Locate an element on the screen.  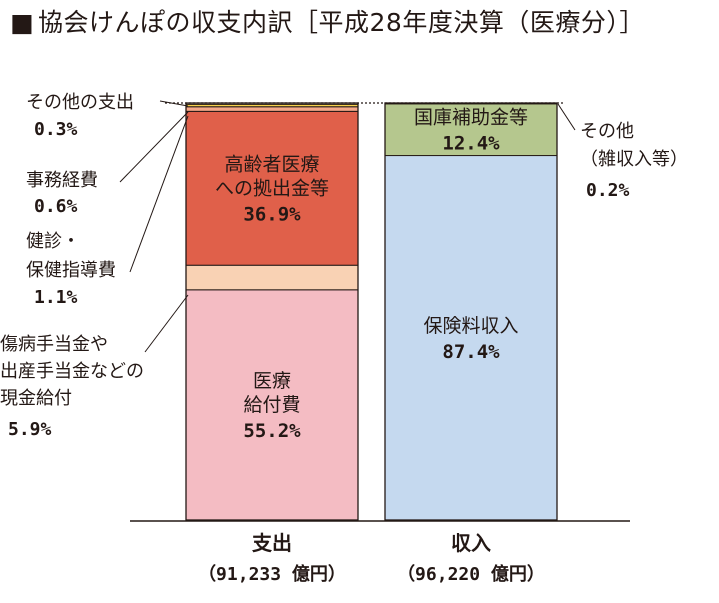
bar-segment-傷病手当金や出産手当金などの現金給付 is located at coordinates (272, 277).